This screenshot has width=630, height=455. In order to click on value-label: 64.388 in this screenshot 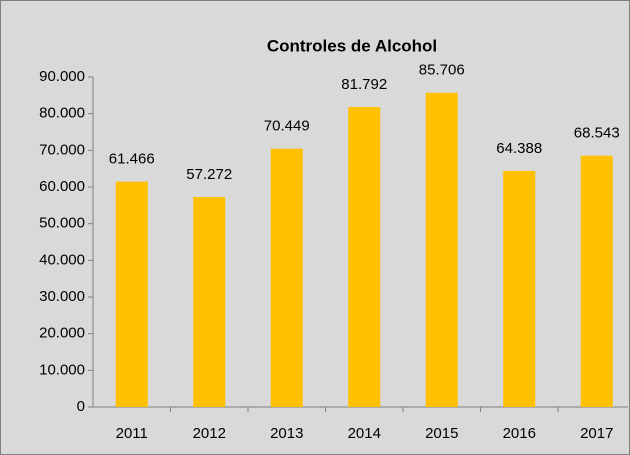, I will do `click(519, 148)`.